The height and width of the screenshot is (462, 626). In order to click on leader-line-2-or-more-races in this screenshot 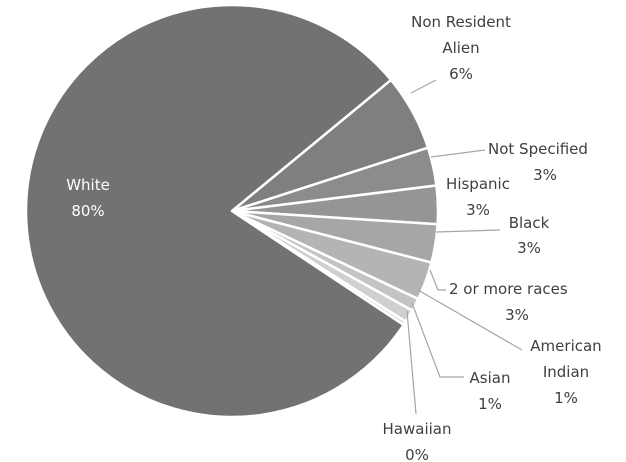, I will do `click(437, 280)`.